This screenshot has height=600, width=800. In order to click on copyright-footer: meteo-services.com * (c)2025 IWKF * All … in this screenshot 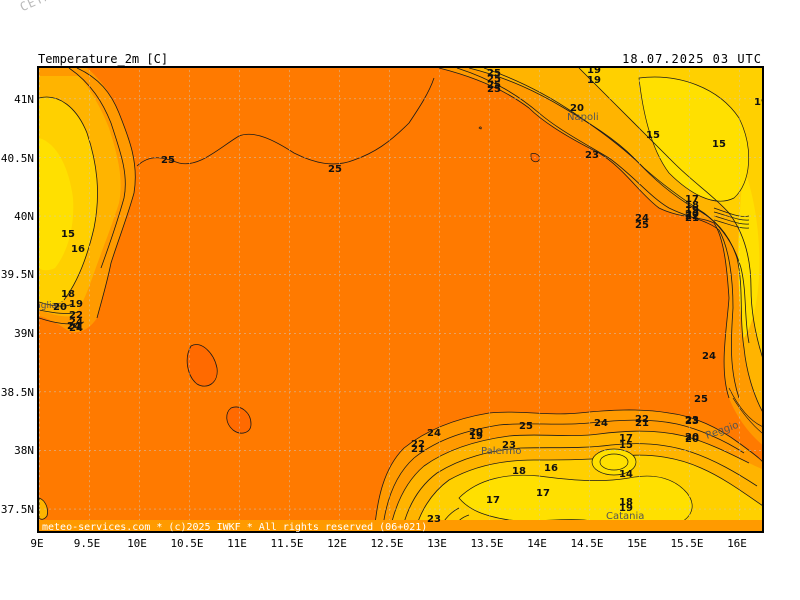, I will do `click(235, 527)`.